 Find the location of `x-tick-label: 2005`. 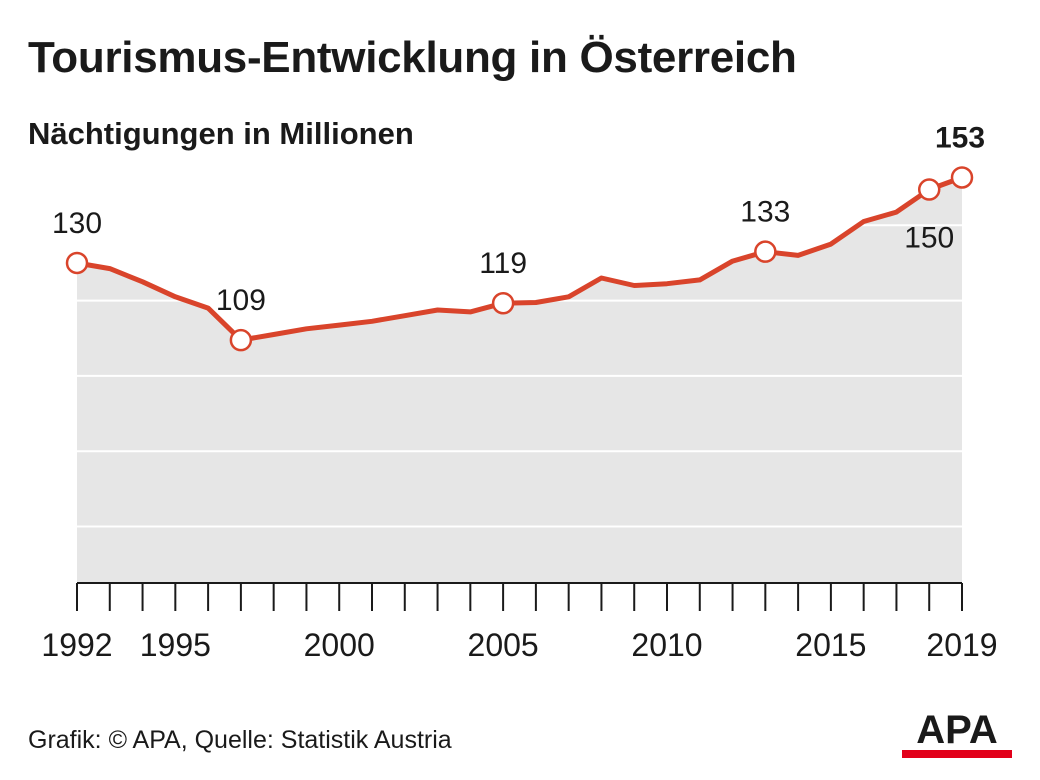

x-tick-label: 2005 is located at coordinates (503, 645).